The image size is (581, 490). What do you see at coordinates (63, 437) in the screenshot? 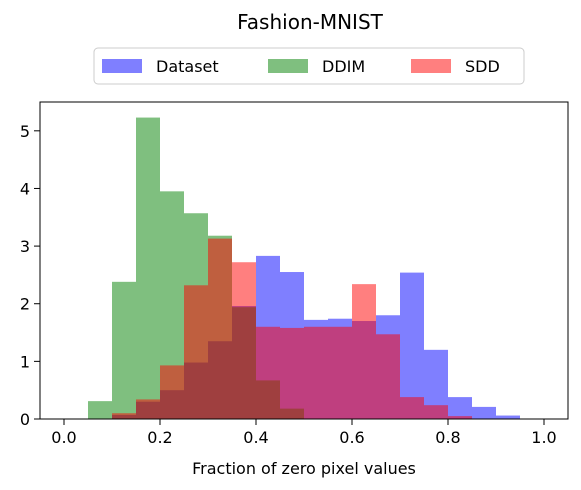
I see `x-tick-label: 0.0` at bounding box center [63, 437].